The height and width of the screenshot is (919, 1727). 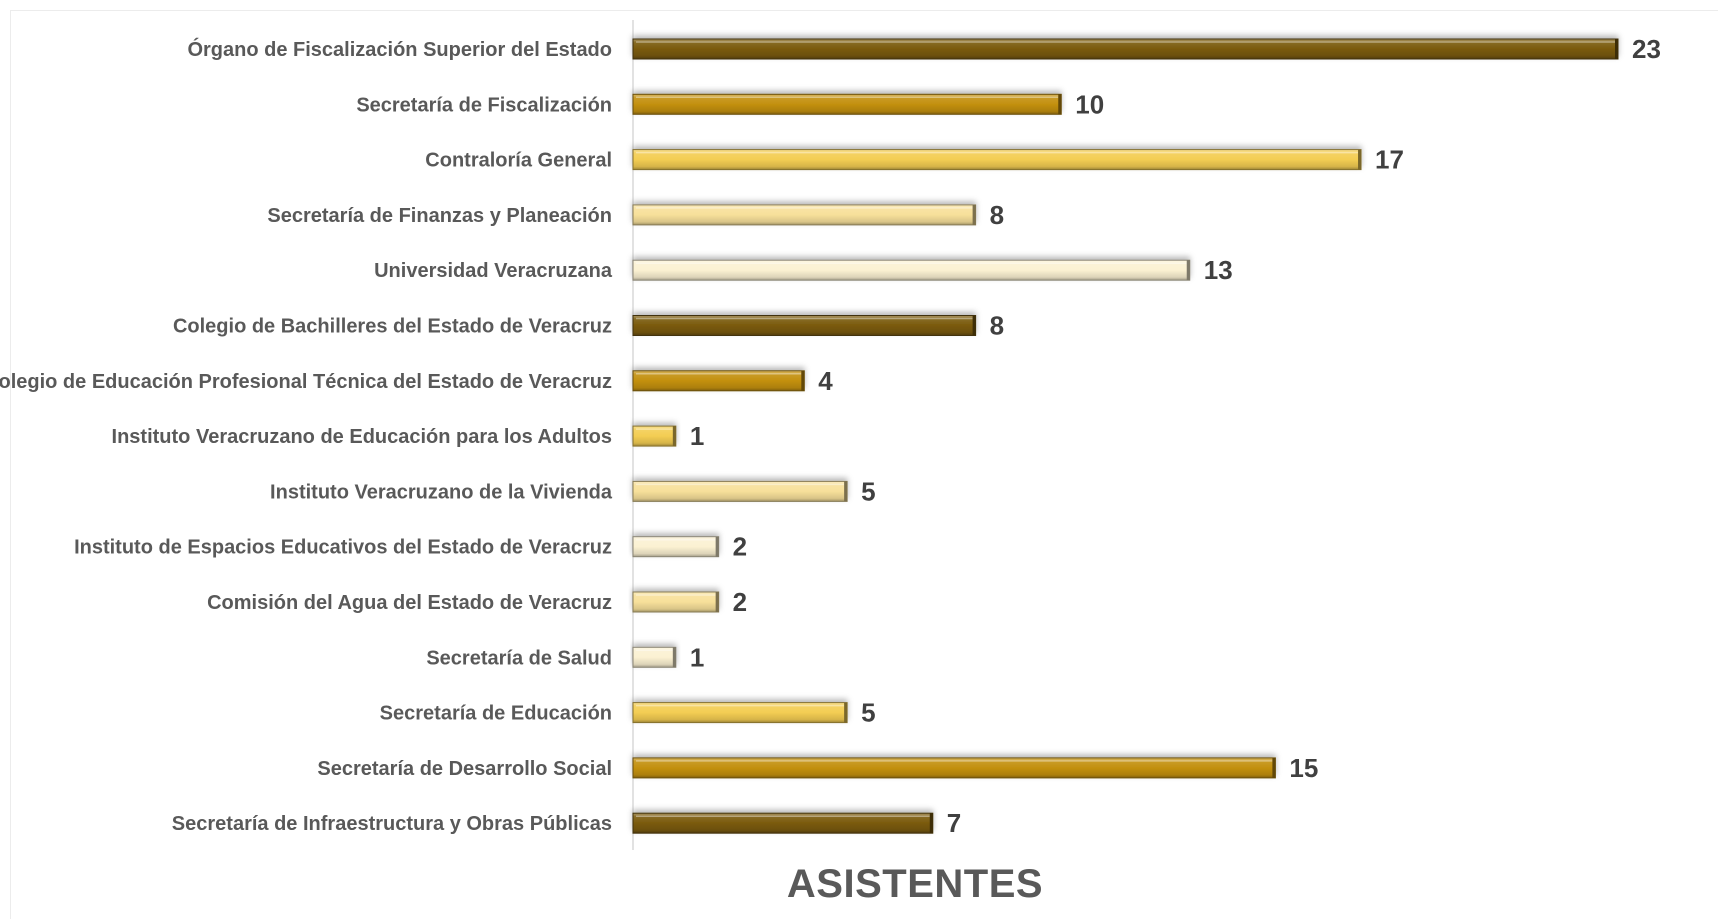 What do you see at coordinates (519, 658) in the screenshot?
I see `category-label: Secretaría de Salud` at bounding box center [519, 658].